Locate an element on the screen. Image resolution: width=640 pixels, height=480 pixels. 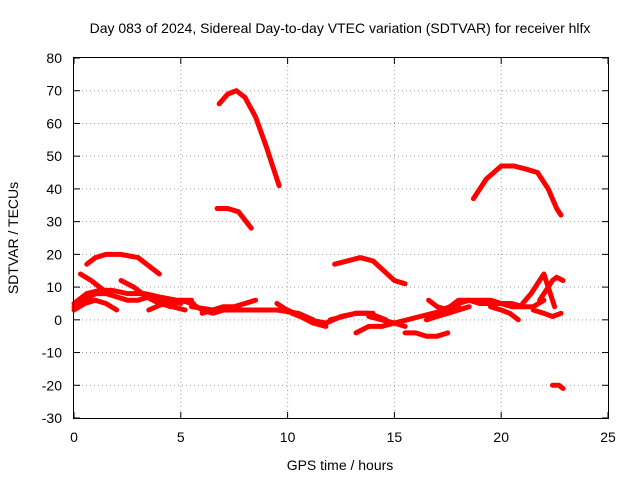
y-tick-label: -30 is located at coordinates (52, 418).